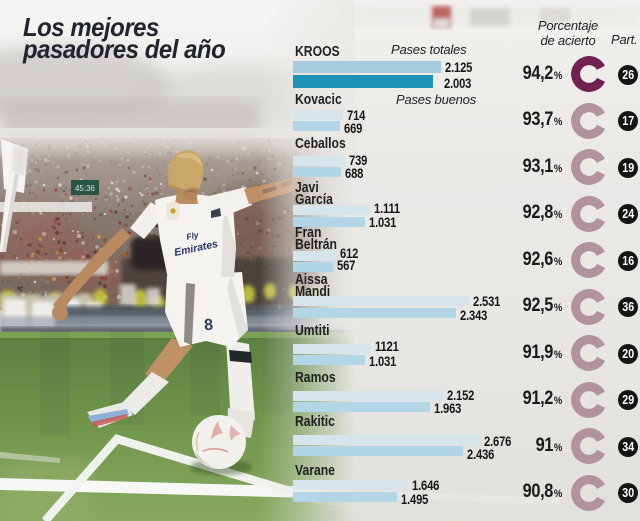 Image resolution: width=640 pixels, height=521 pixels. What do you see at coordinates (192, 235) in the screenshot?
I see `svg-text: Fly` at bounding box center [192, 235].